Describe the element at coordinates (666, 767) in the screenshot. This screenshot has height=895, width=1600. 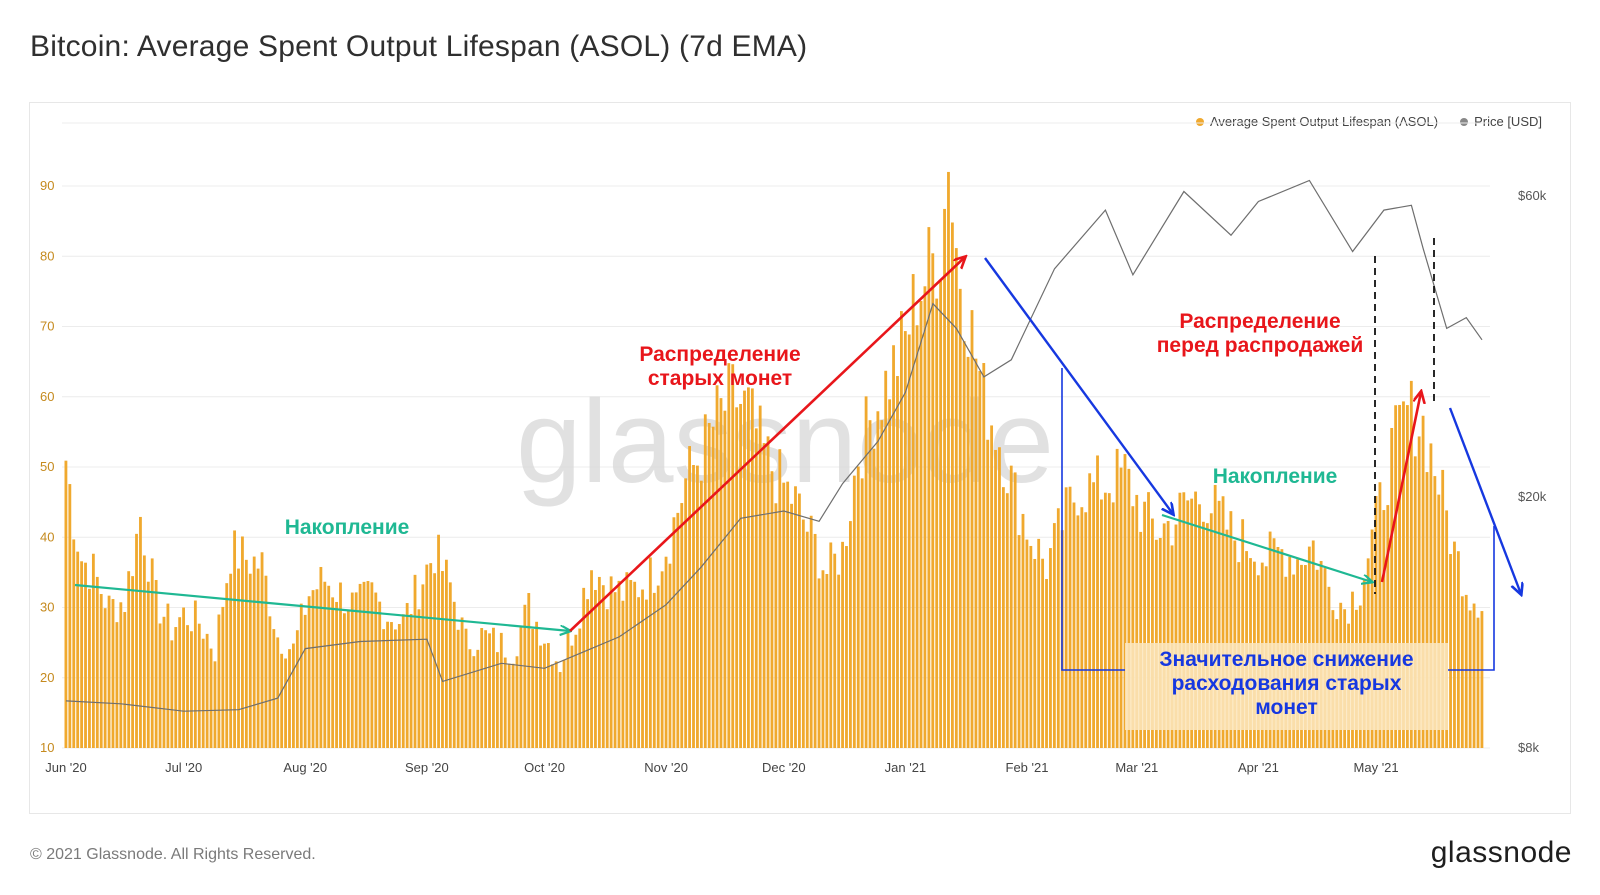
I see `x-tick-label: Nov '20` at that location.